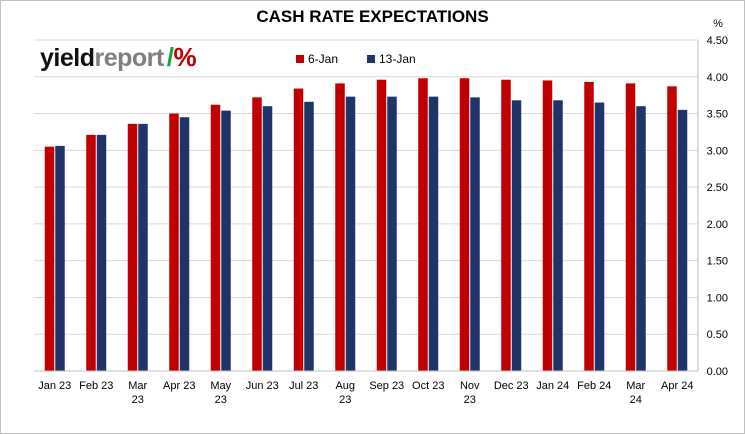 Image resolution: width=745 pixels, height=434 pixels. What do you see at coordinates (470, 386) in the screenshot?
I see `x-tick-label: Nov` at bounding box center [470, 386].